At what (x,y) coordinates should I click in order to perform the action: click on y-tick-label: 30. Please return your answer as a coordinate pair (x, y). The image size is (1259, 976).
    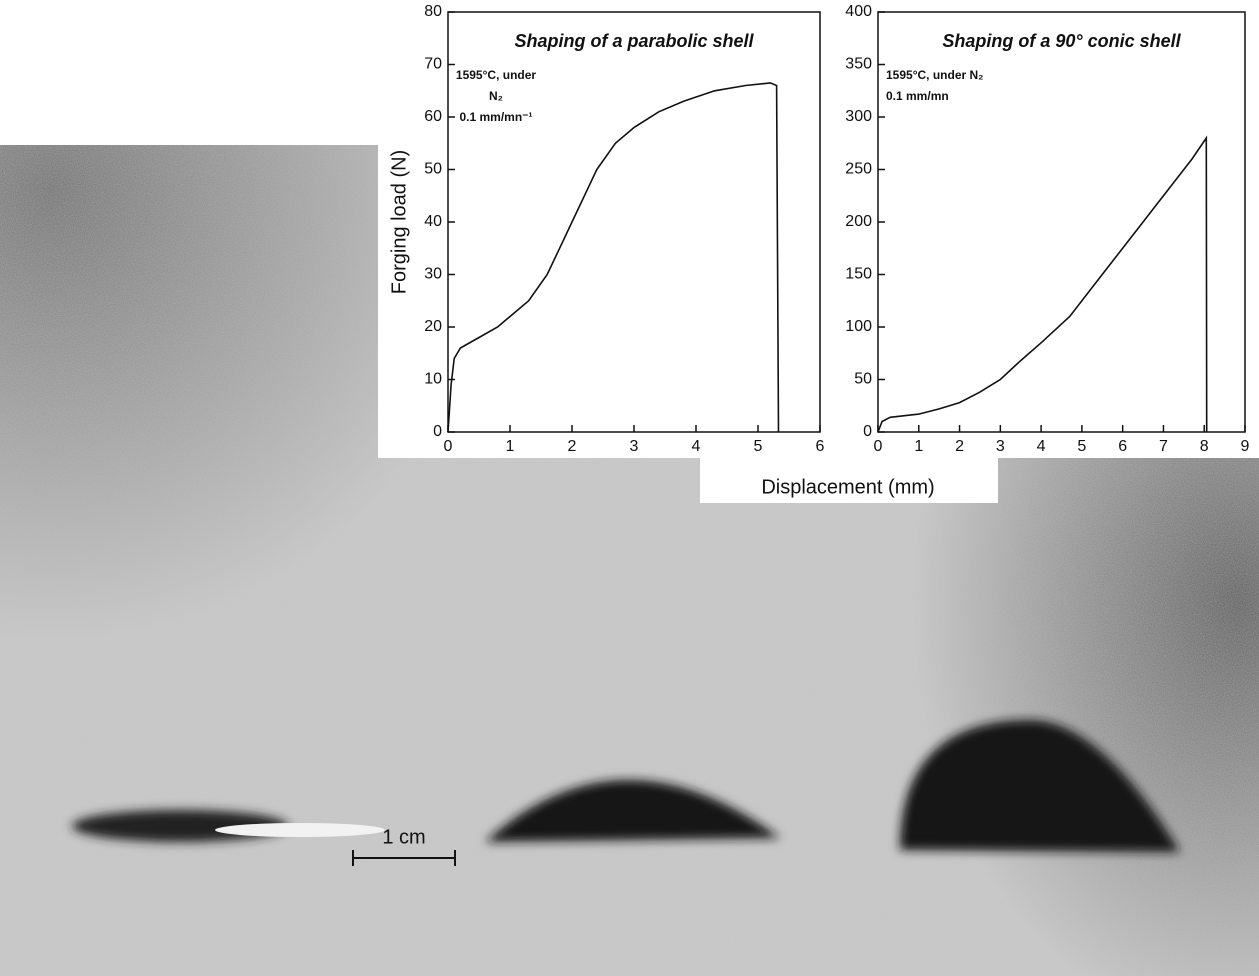
    Looking at the image, I should click on (433, 274).